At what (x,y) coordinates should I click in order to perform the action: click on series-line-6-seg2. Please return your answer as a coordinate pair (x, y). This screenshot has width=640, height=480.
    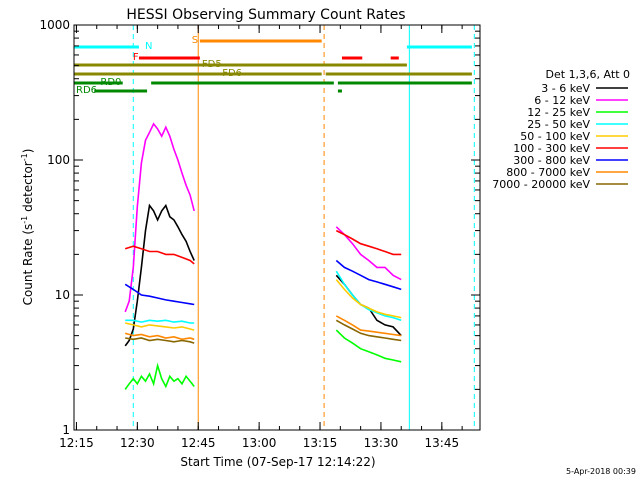
    Looking at the image, I should click on (368, 275).